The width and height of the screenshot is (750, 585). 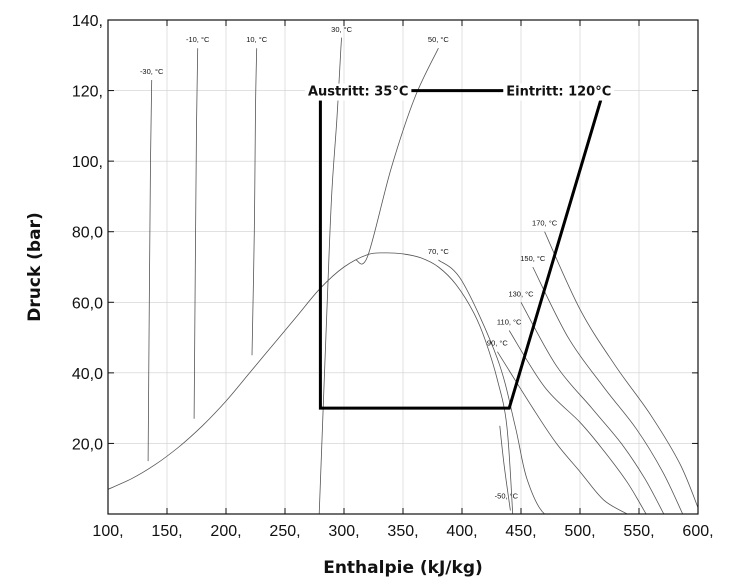 I want to click on x-tick-label: 250,, so click(x=284, y=531).